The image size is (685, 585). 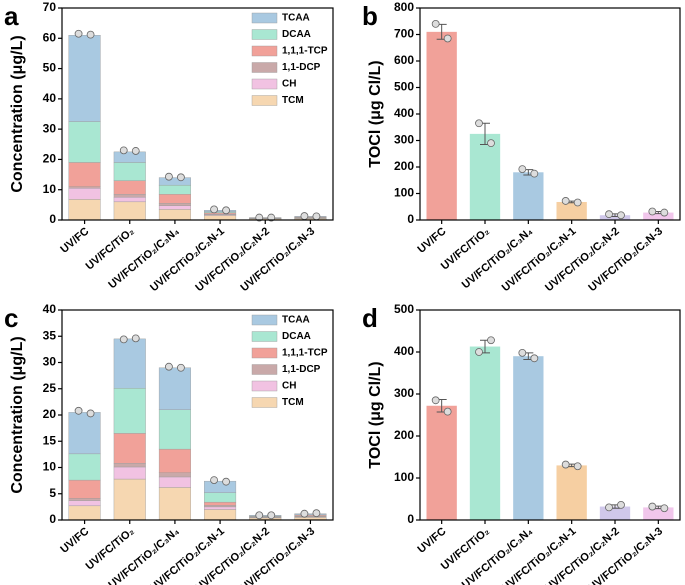 What do you see at coordinates (11, 318) in the screenshot?
I see `panel-label: c` at bounding box center [11, 318].